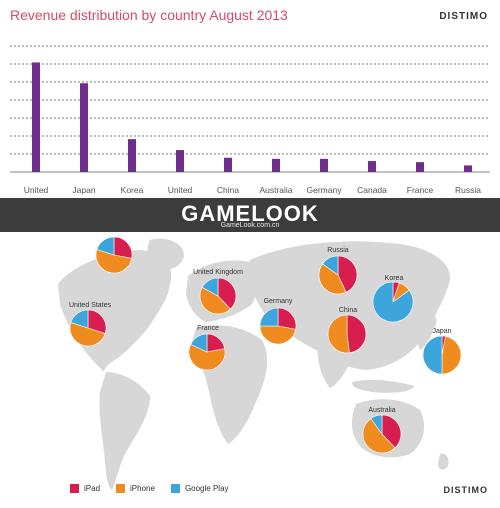 This screenshot has width=500, height=508. I want to click on legend-item-iphone: iPhone, so click(135, 488).